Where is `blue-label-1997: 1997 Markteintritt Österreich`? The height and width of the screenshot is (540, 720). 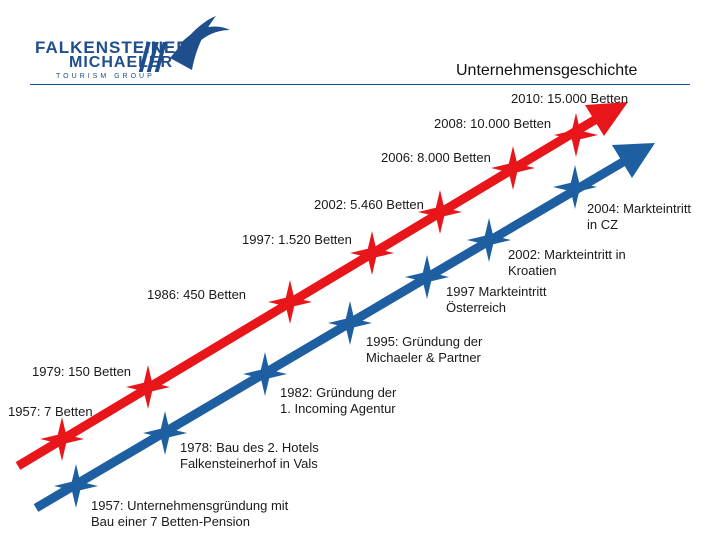
blue-label-1997: 1997 Markteintritt Österreich is located at coordinates (496, 300).